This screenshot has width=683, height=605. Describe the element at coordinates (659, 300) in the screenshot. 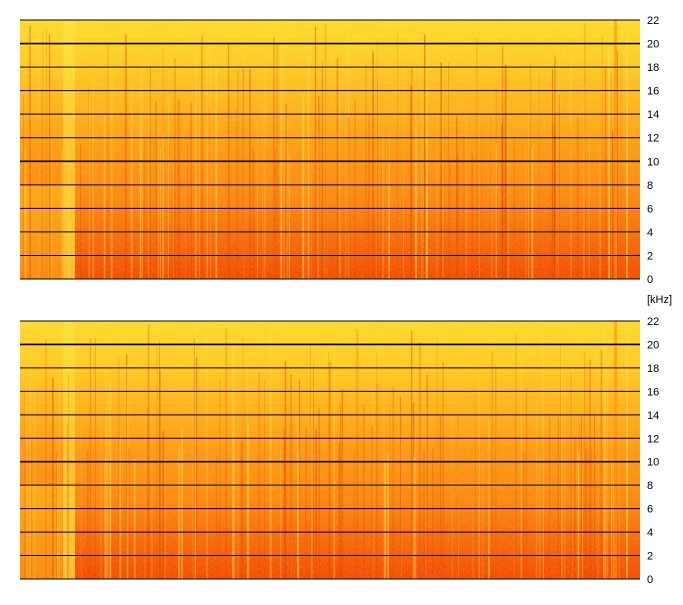

I see `frequency-unit-label: [kHz]` at that location.